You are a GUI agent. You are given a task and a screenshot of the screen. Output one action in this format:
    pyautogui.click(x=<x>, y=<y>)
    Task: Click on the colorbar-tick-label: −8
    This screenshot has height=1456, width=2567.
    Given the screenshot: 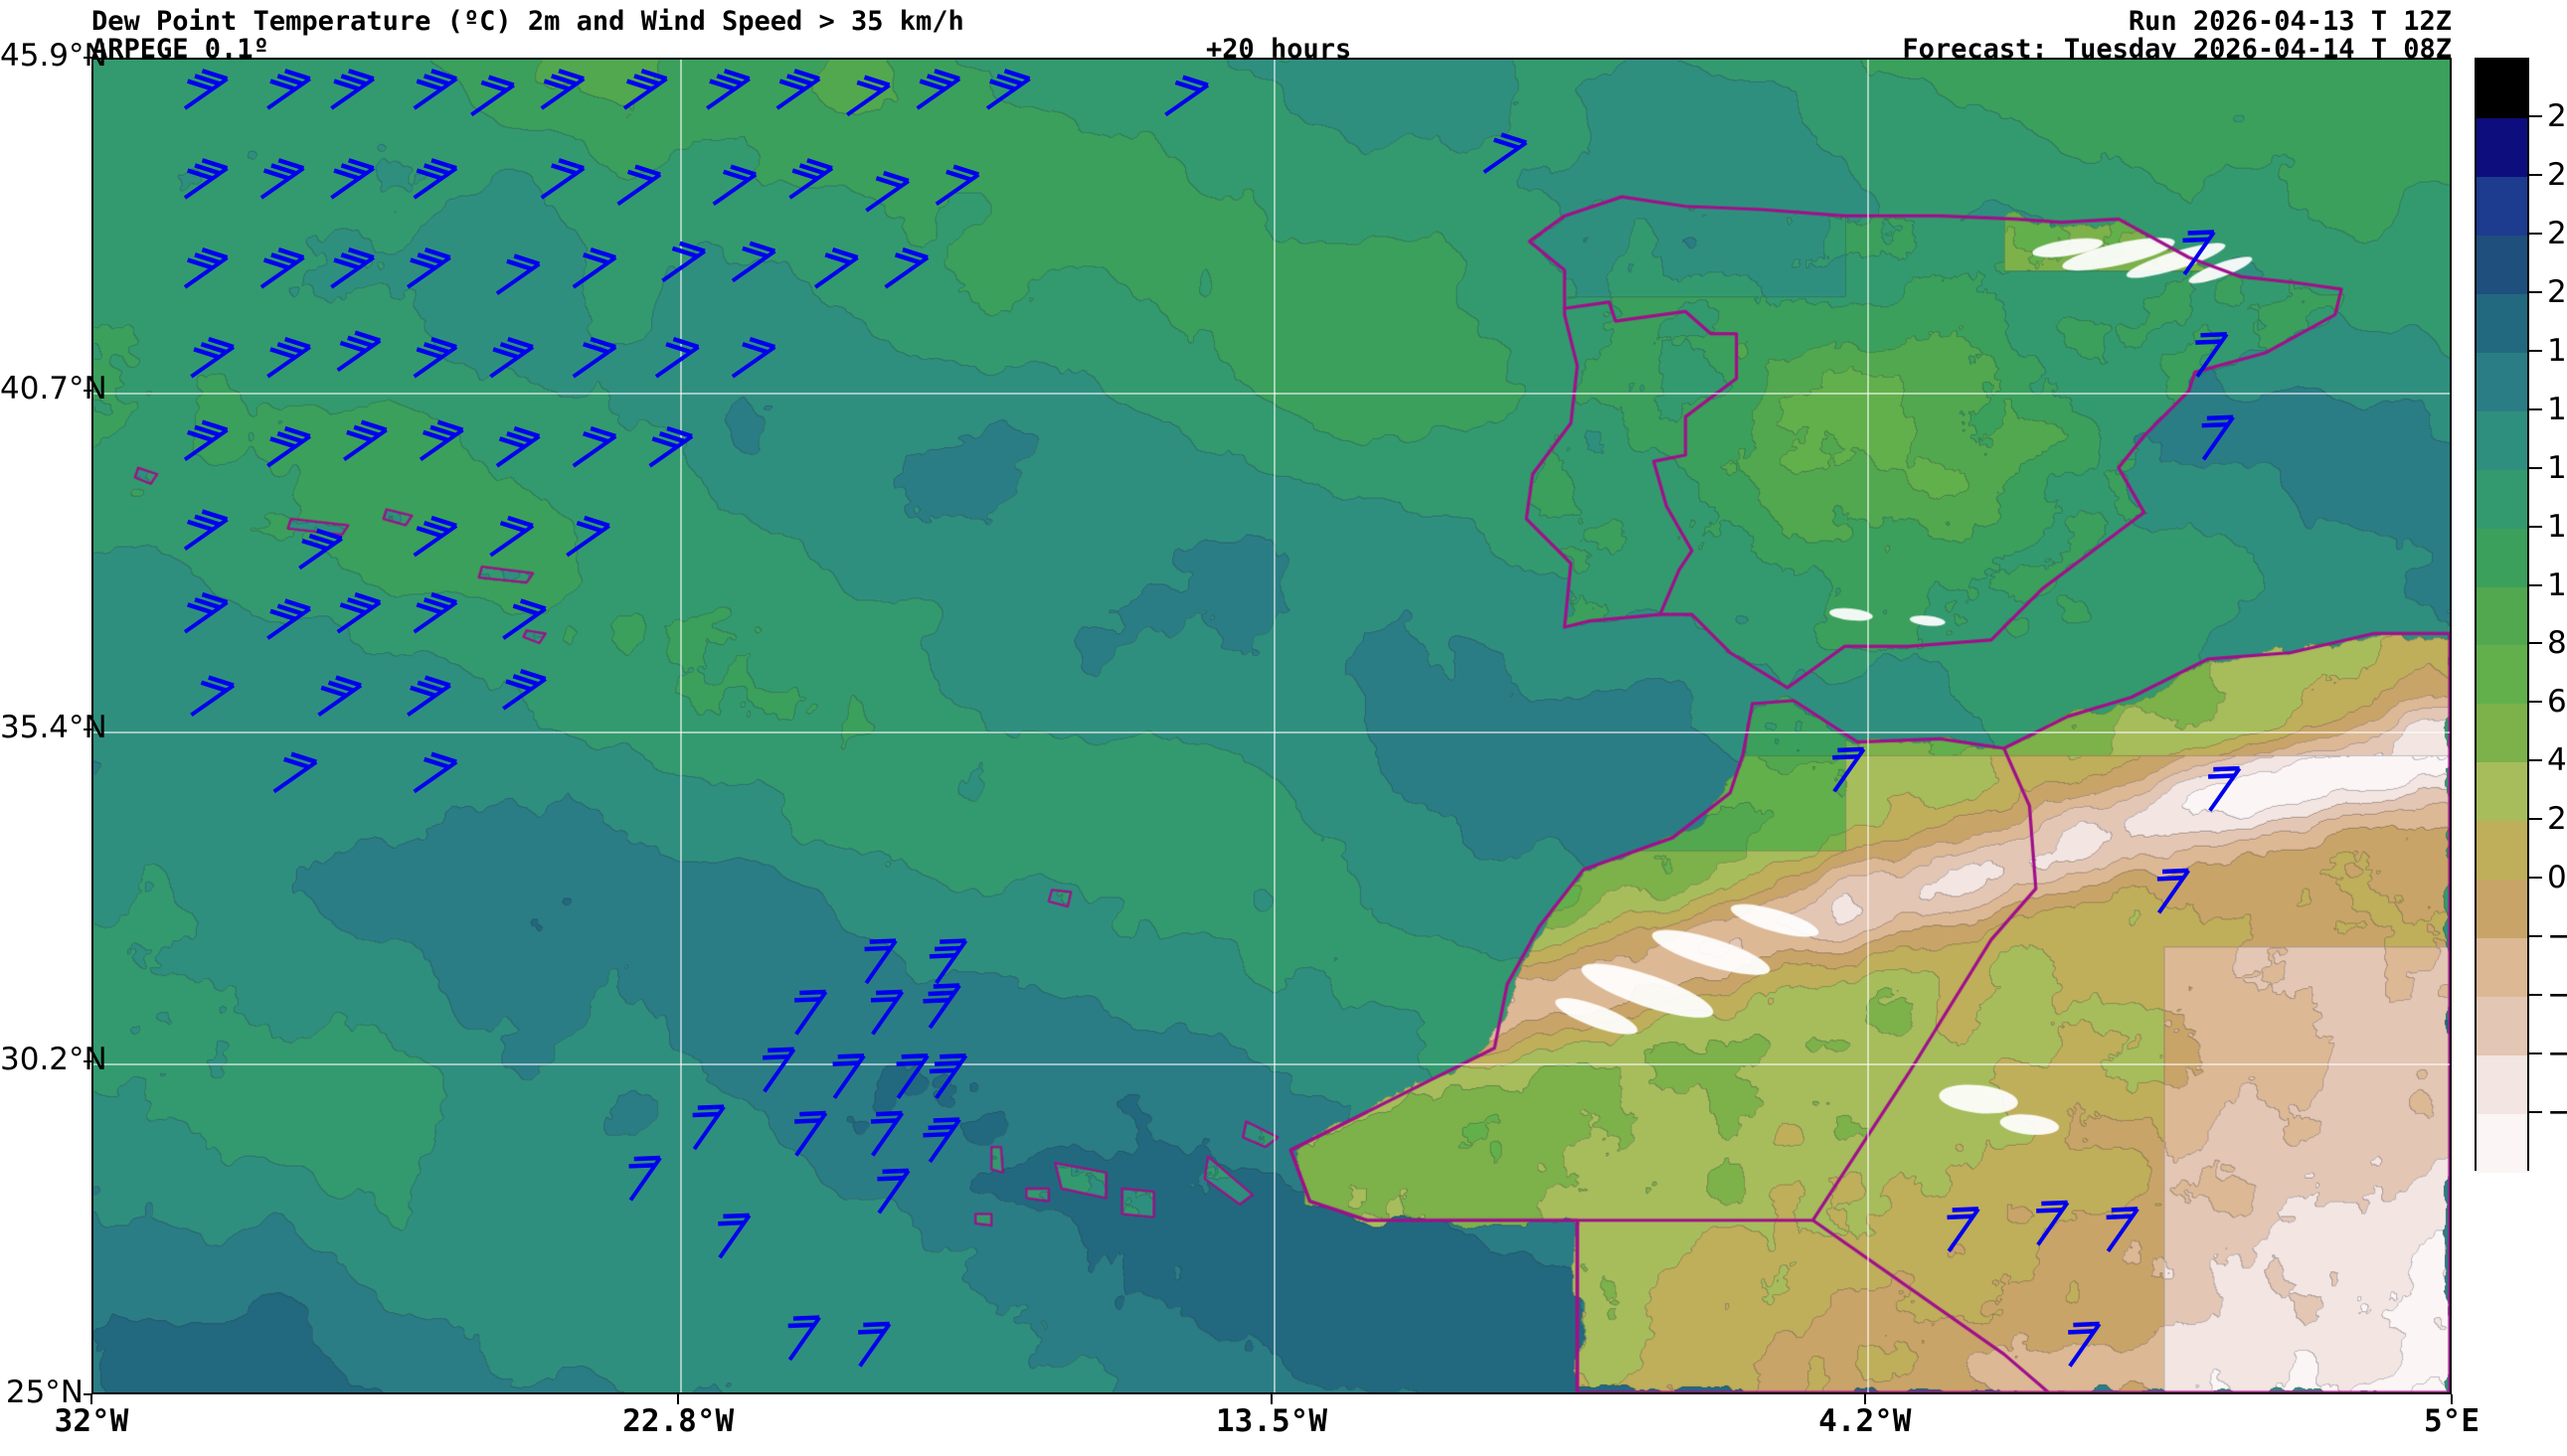 What is the action you would take?
    pyautogui.click(x=2557, y=1112)
    